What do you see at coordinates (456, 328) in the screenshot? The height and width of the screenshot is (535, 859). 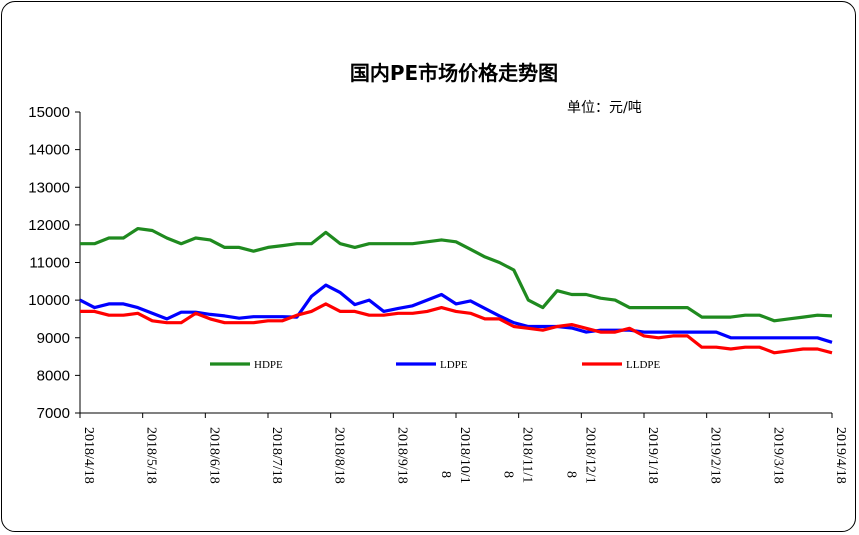 I see `series-line-lldpe` at bounding box center [456, 328].